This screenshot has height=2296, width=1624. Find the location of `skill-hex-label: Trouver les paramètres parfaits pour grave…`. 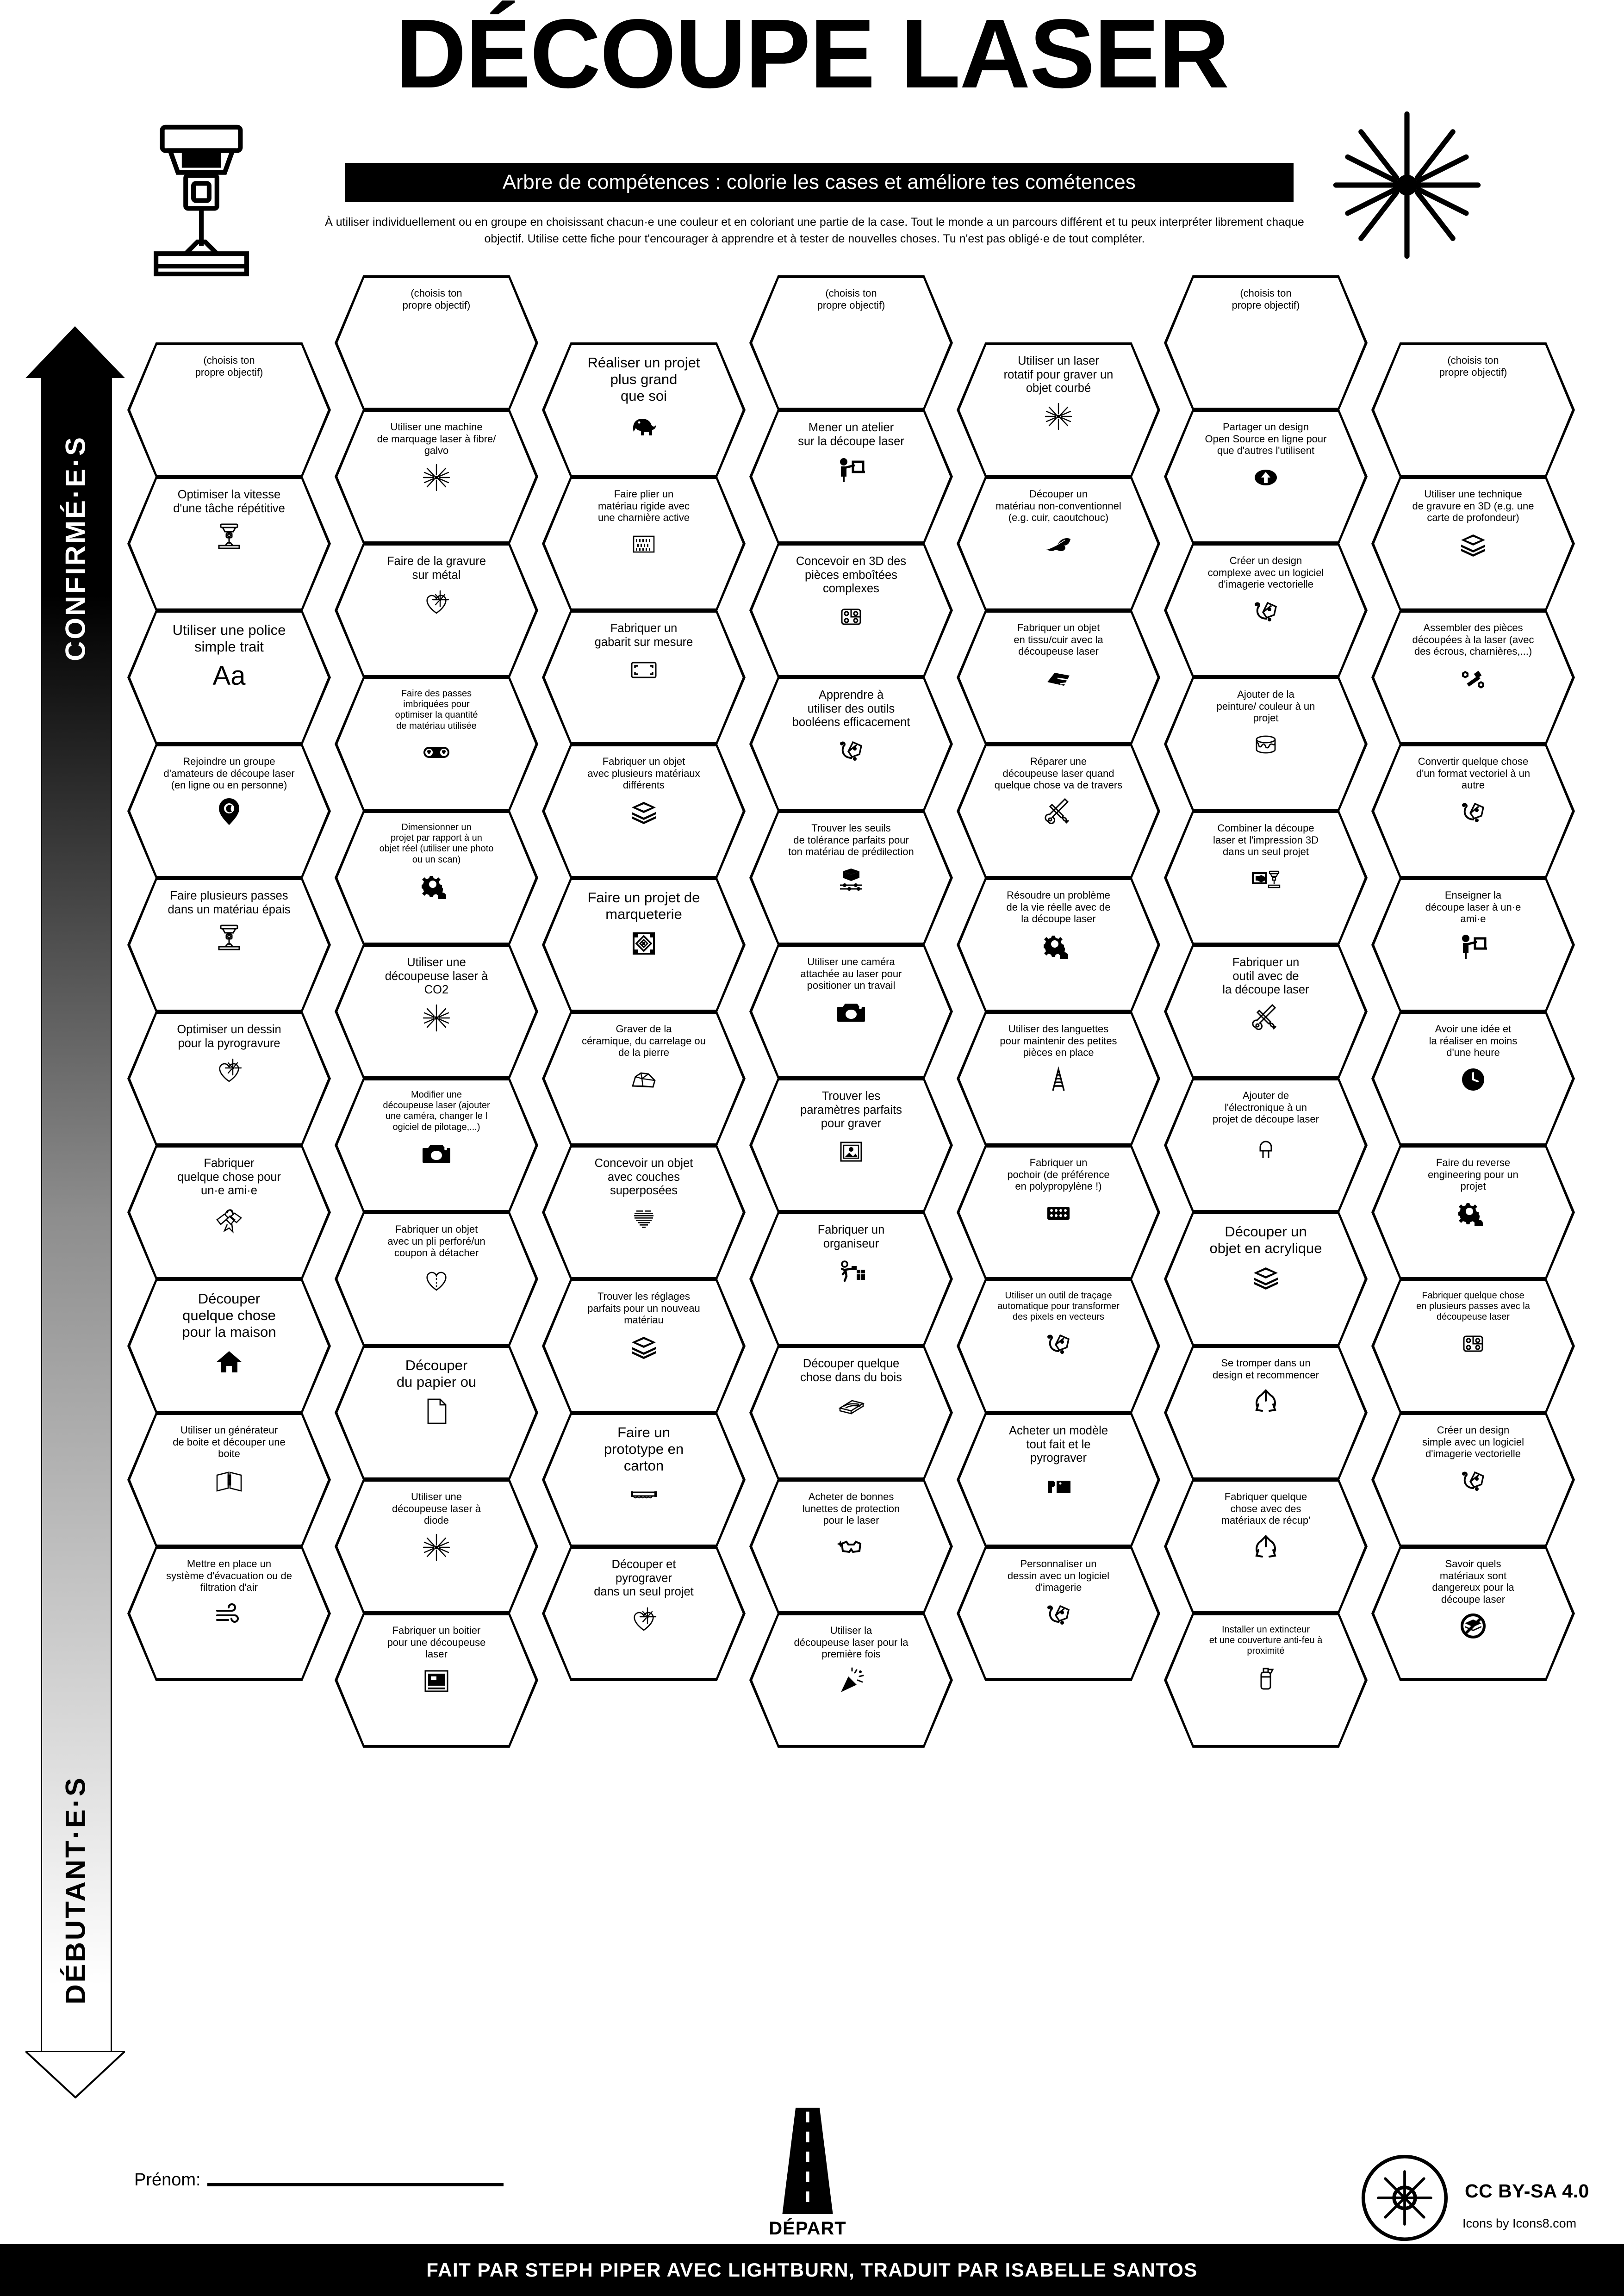

skill-hex-label: Trouver les paramètres parfaits pour grave… is located at coordinates (851, 1110).